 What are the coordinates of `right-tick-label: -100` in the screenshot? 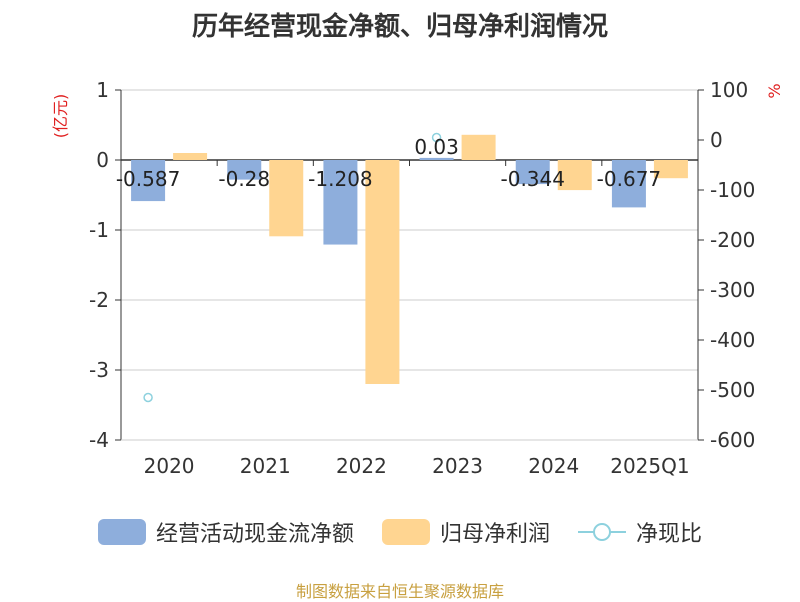 It's located at (732, 190).